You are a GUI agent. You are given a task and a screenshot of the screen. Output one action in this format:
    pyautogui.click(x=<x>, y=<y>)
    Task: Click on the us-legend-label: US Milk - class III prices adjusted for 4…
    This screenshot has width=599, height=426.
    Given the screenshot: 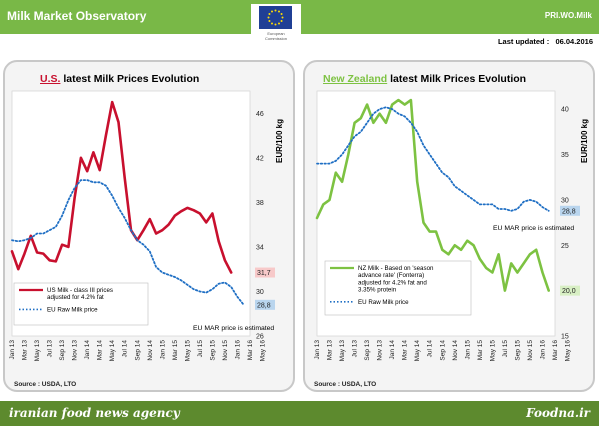 What is the action you would take?
    pyautogui.click(x=80, y=294)
    